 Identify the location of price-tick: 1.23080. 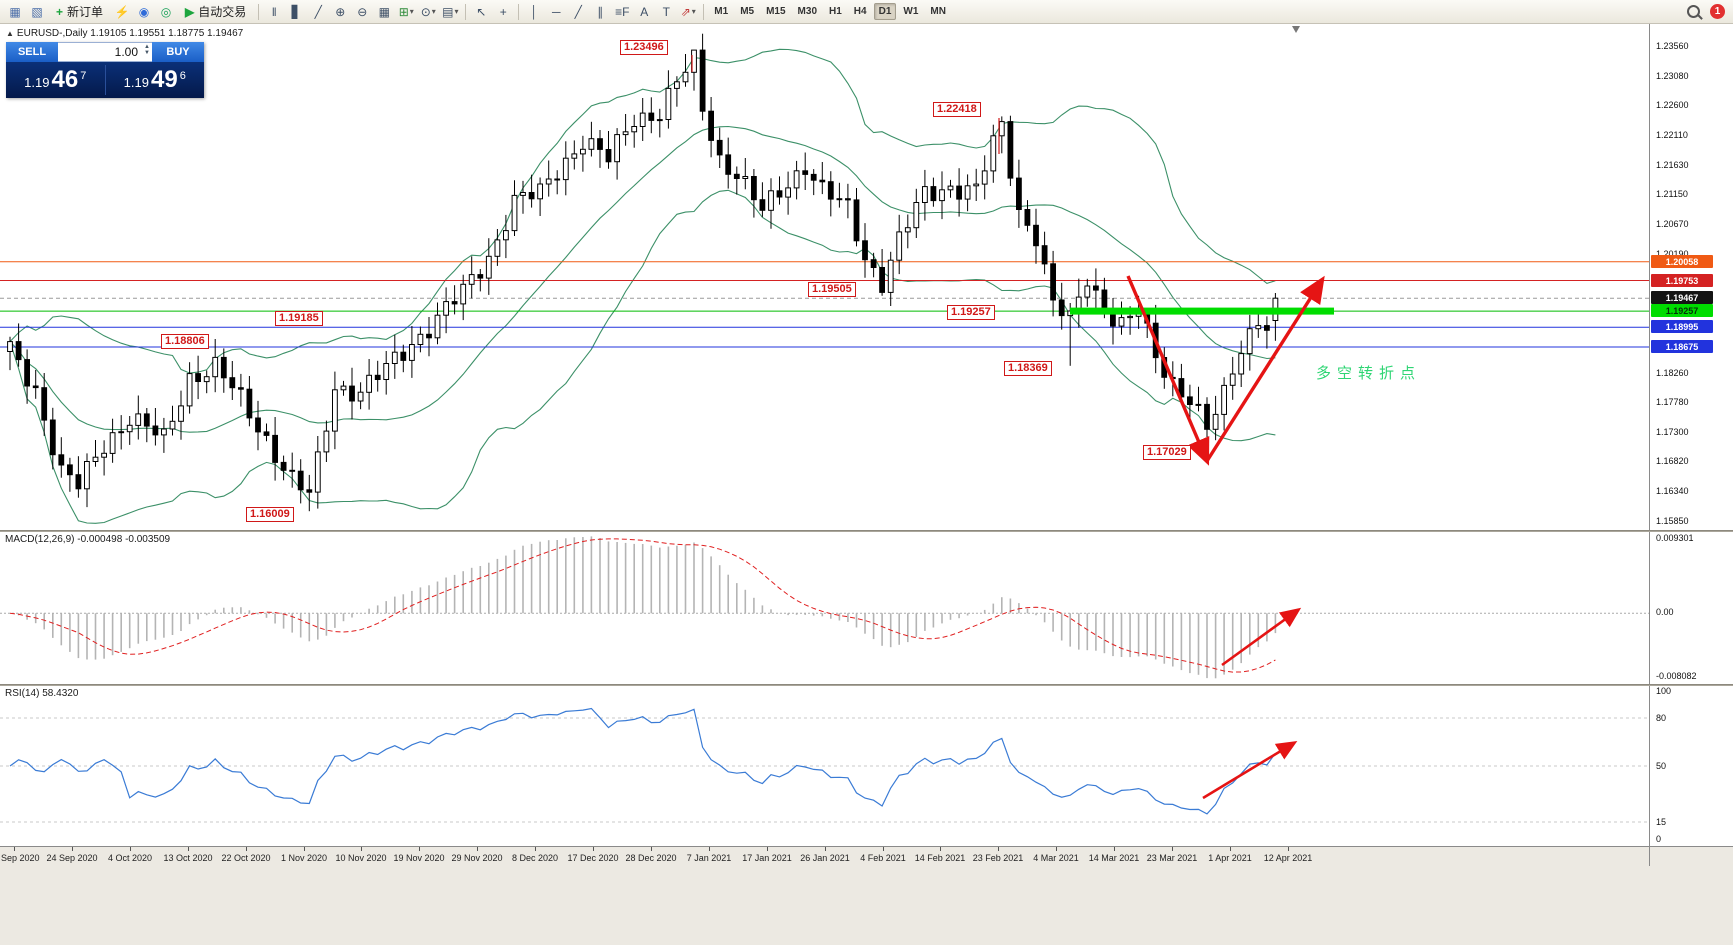
(1672, 76).